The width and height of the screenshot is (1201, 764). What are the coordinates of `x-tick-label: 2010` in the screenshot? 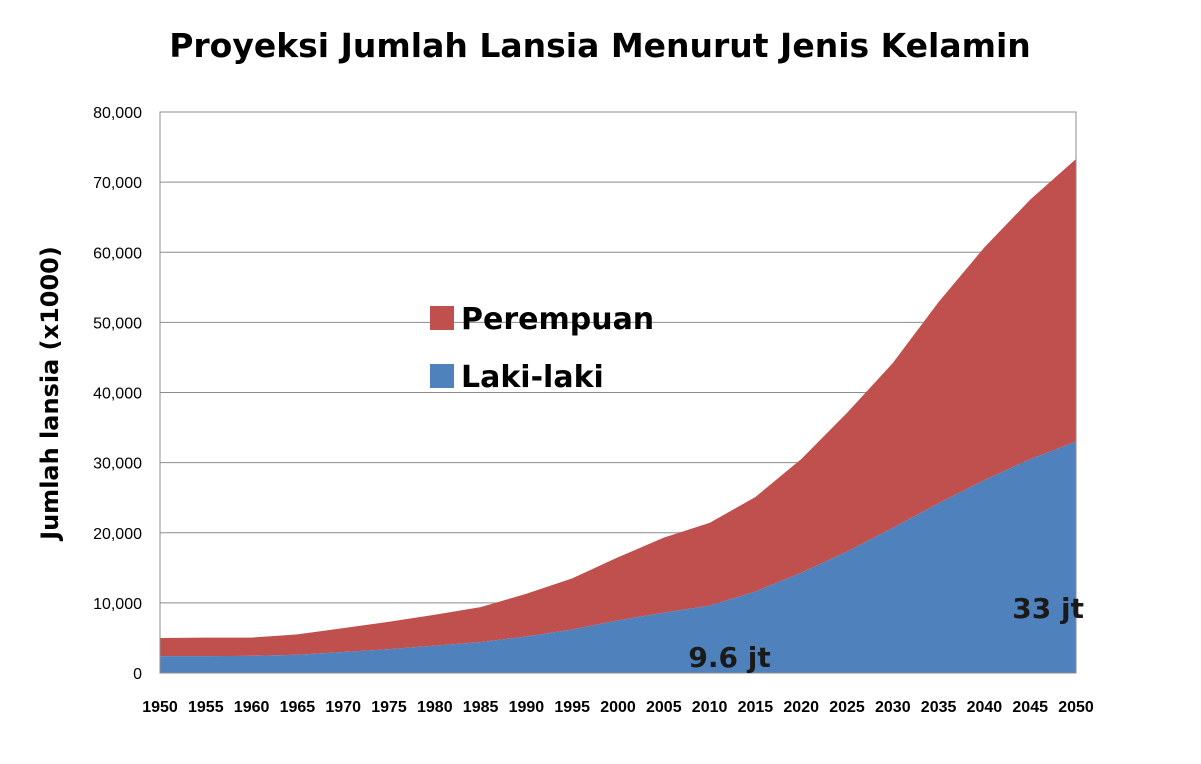 It's located at (710, 707).